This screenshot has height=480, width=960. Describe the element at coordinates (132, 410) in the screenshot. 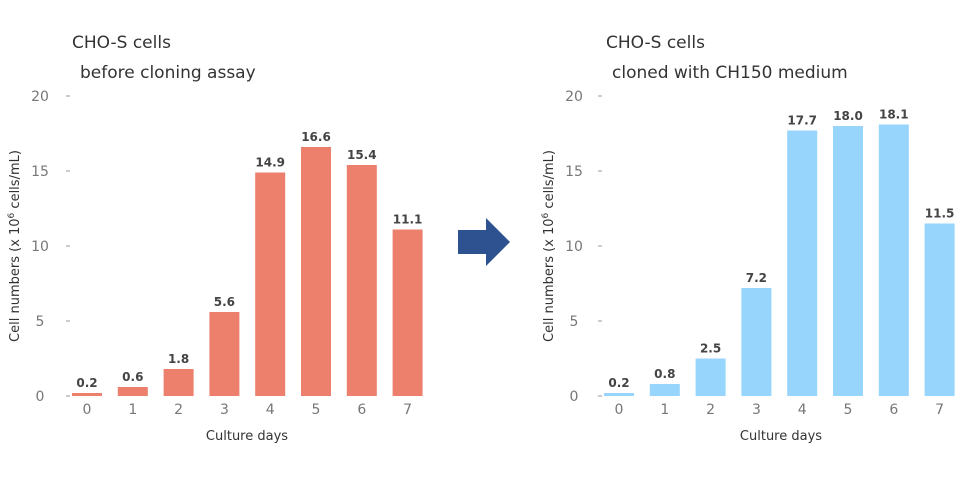

I see `chart-left-x-tick-label: 1` at that location.